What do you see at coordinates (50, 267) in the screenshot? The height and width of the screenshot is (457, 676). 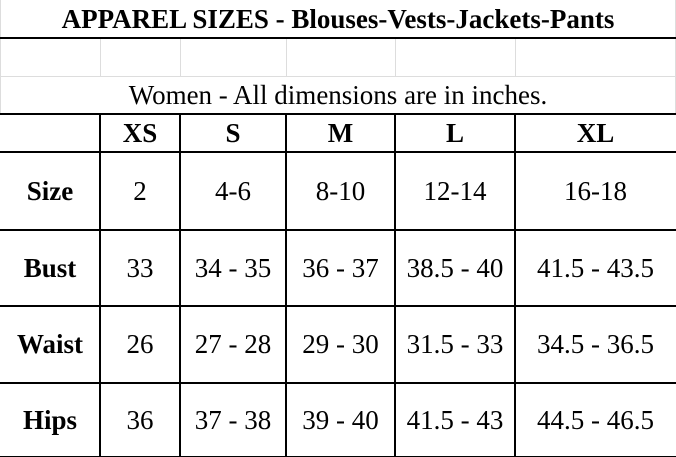 I see `row-label: Bust` at bounding box center [50, 267].